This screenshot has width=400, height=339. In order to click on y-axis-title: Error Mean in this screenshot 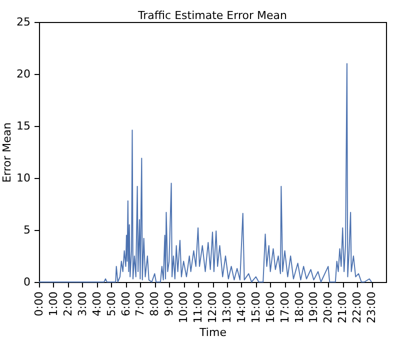, I will do `click(7, 152)`.